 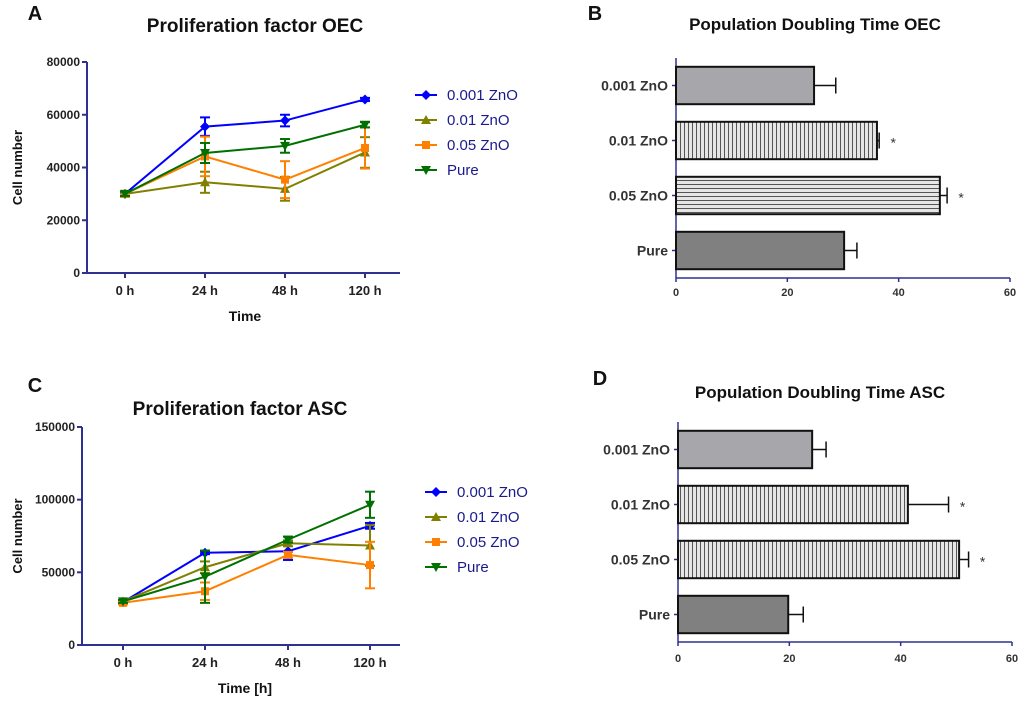 What do you see at coordinates (64, 115) in the screenshot?
I see `y-tick-label: 60000` at bounding box center [64, 115].